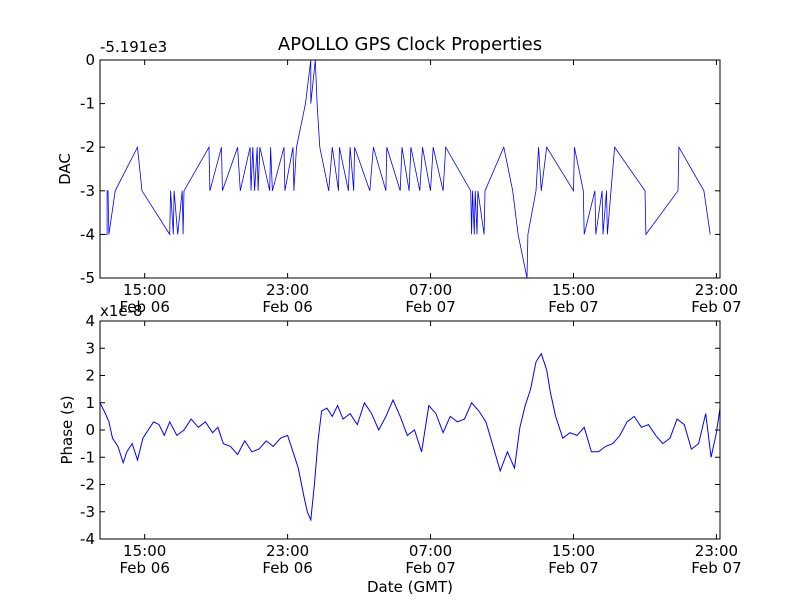  I want to click on y-tick-label: 4, so click(90, 321).